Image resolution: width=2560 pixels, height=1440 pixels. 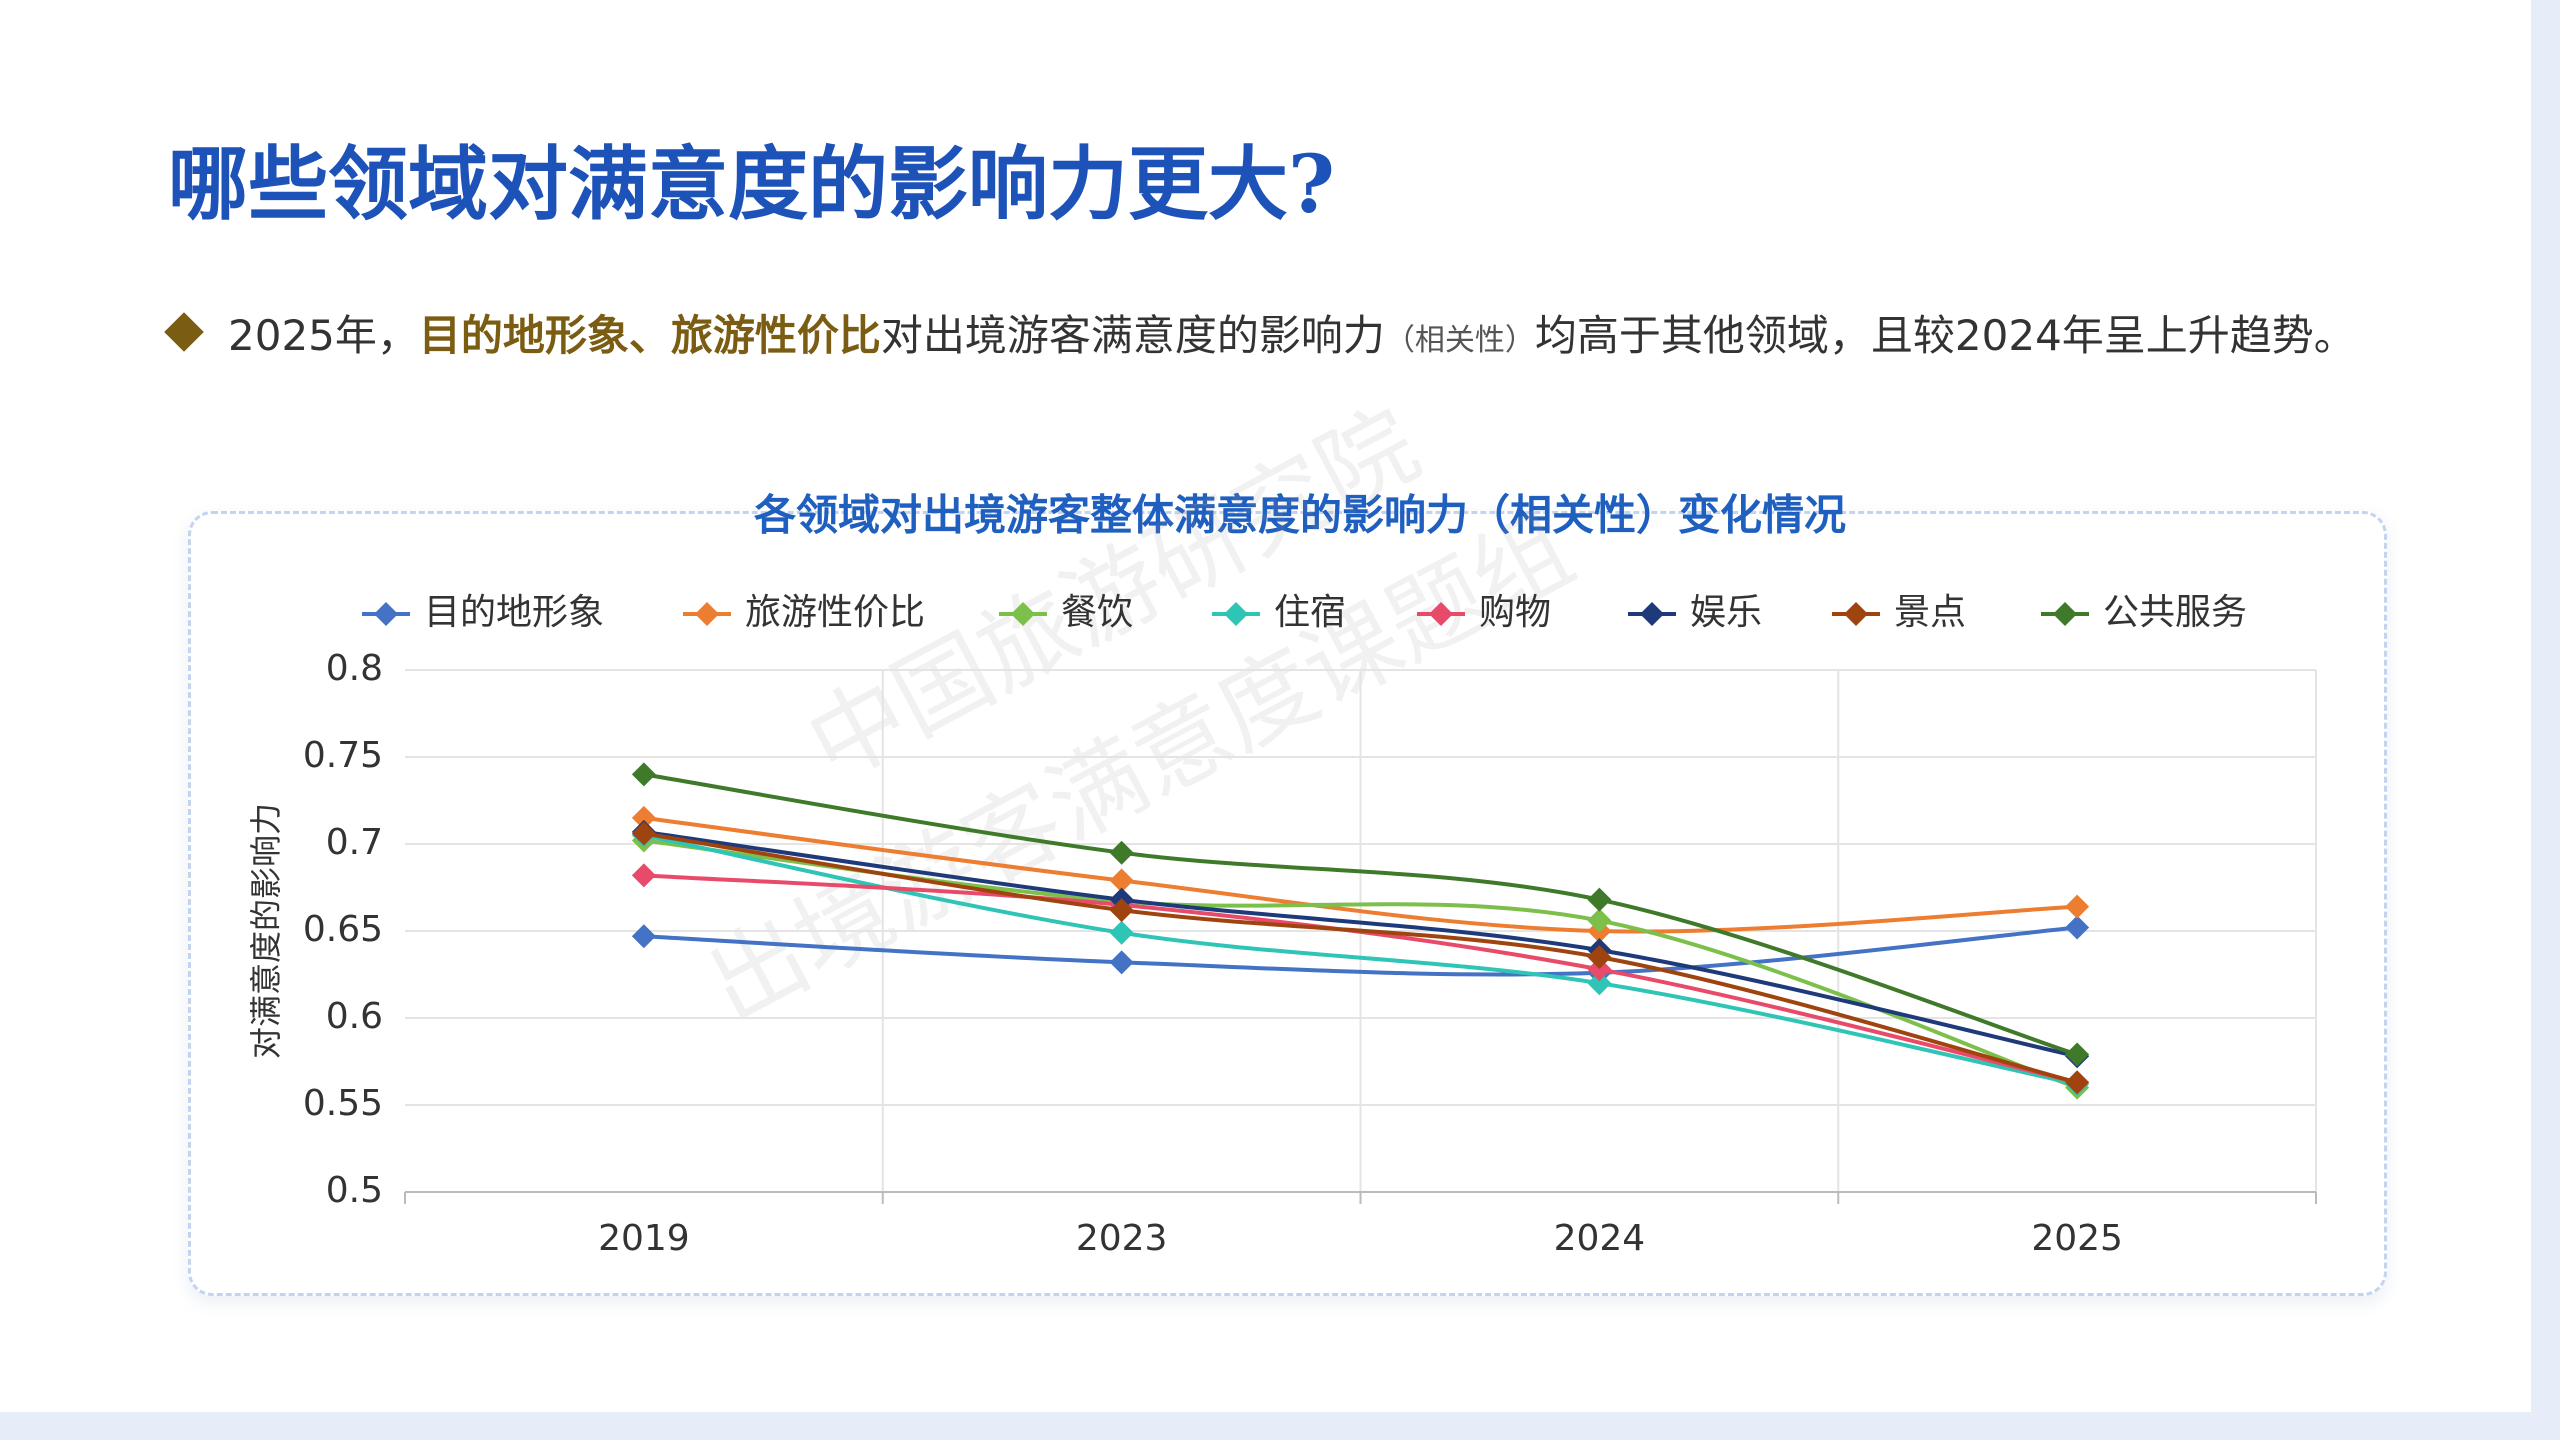 What do you see at coordinates (1132, 335) in the screenshot?
I see `text: 对出境游客满意度的影响力` at bounding box center [1132, 335].